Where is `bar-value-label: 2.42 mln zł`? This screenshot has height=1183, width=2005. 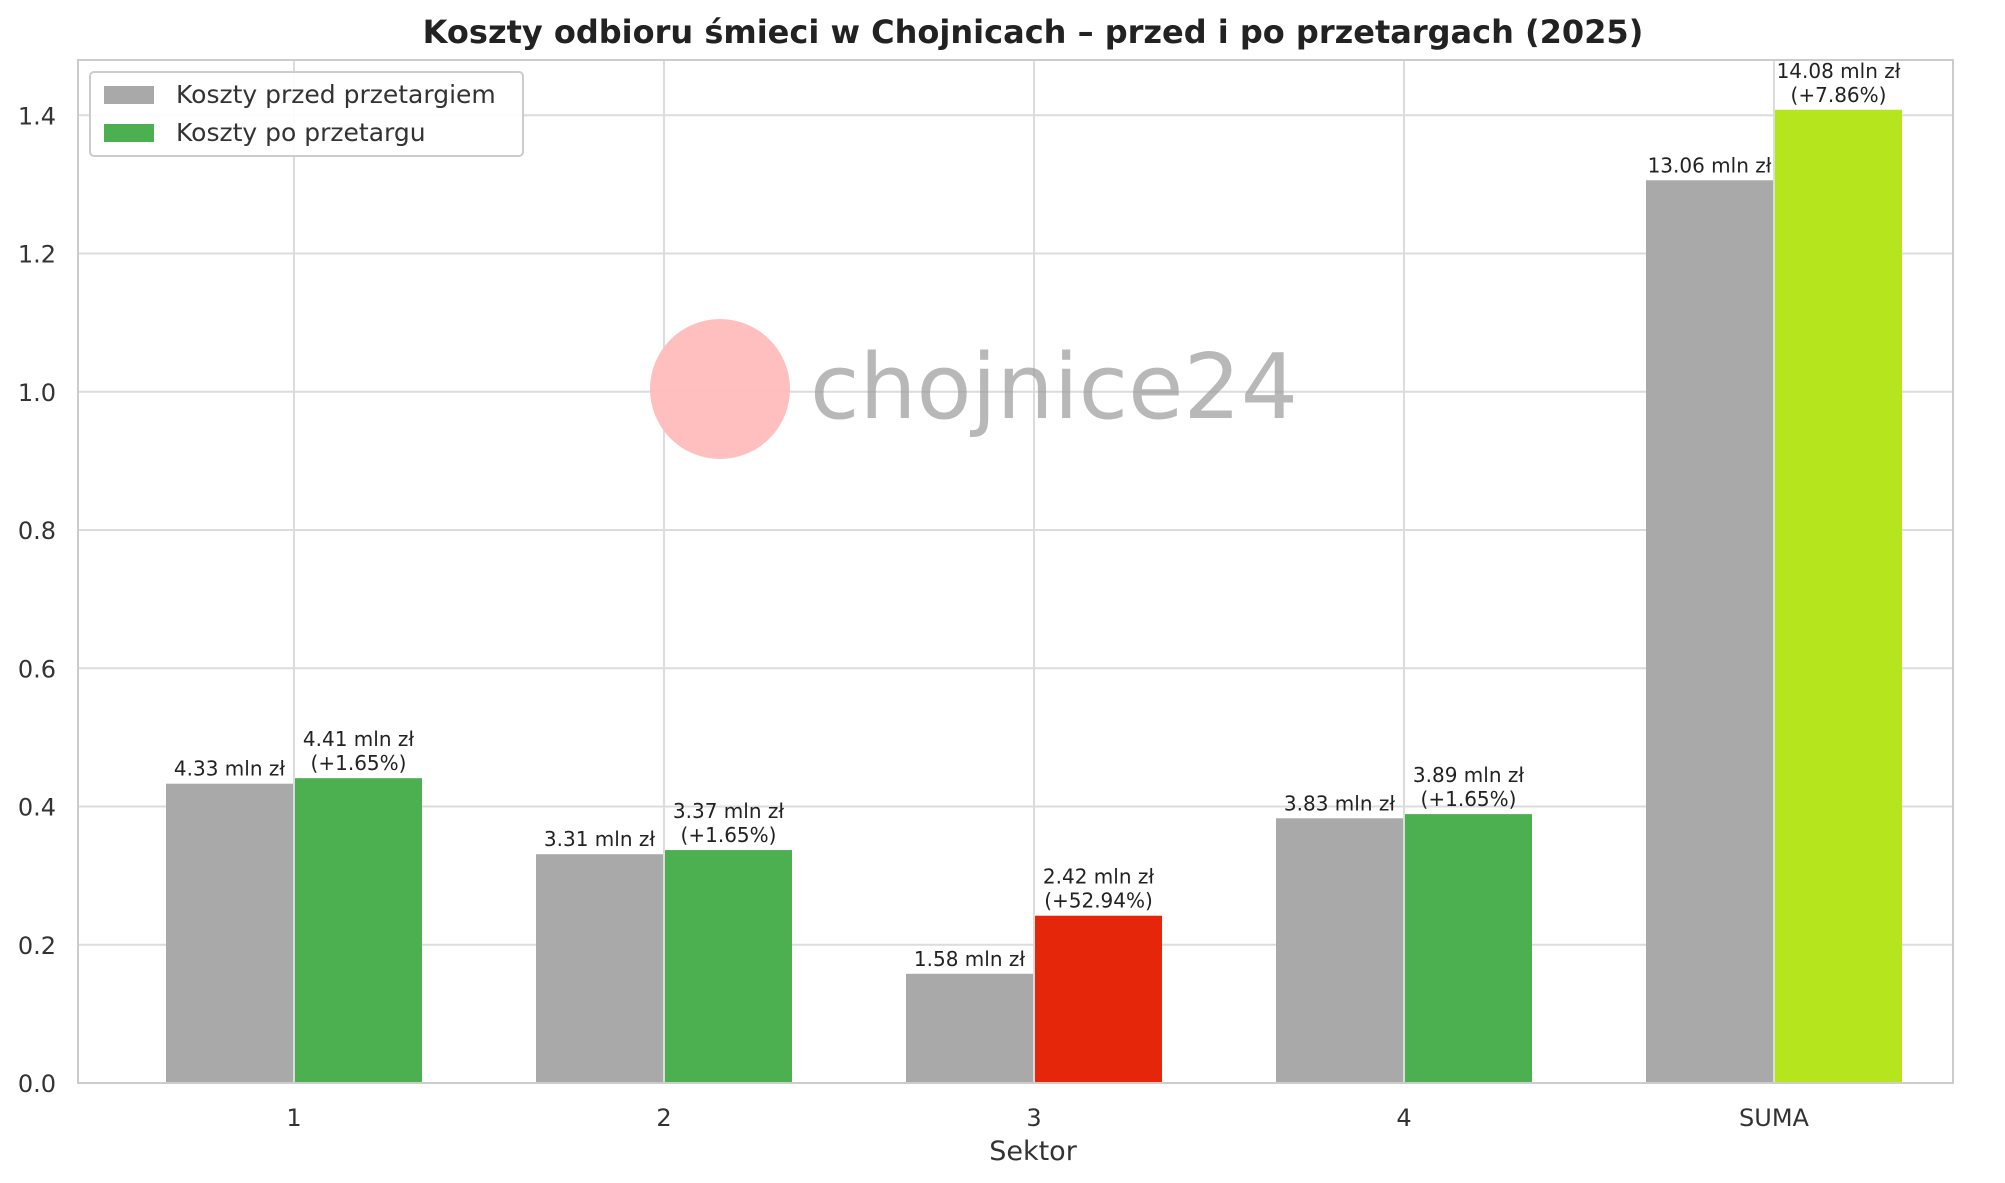 bar-value-label: 2.42 mln zł is located at coordinates (1098, 877).